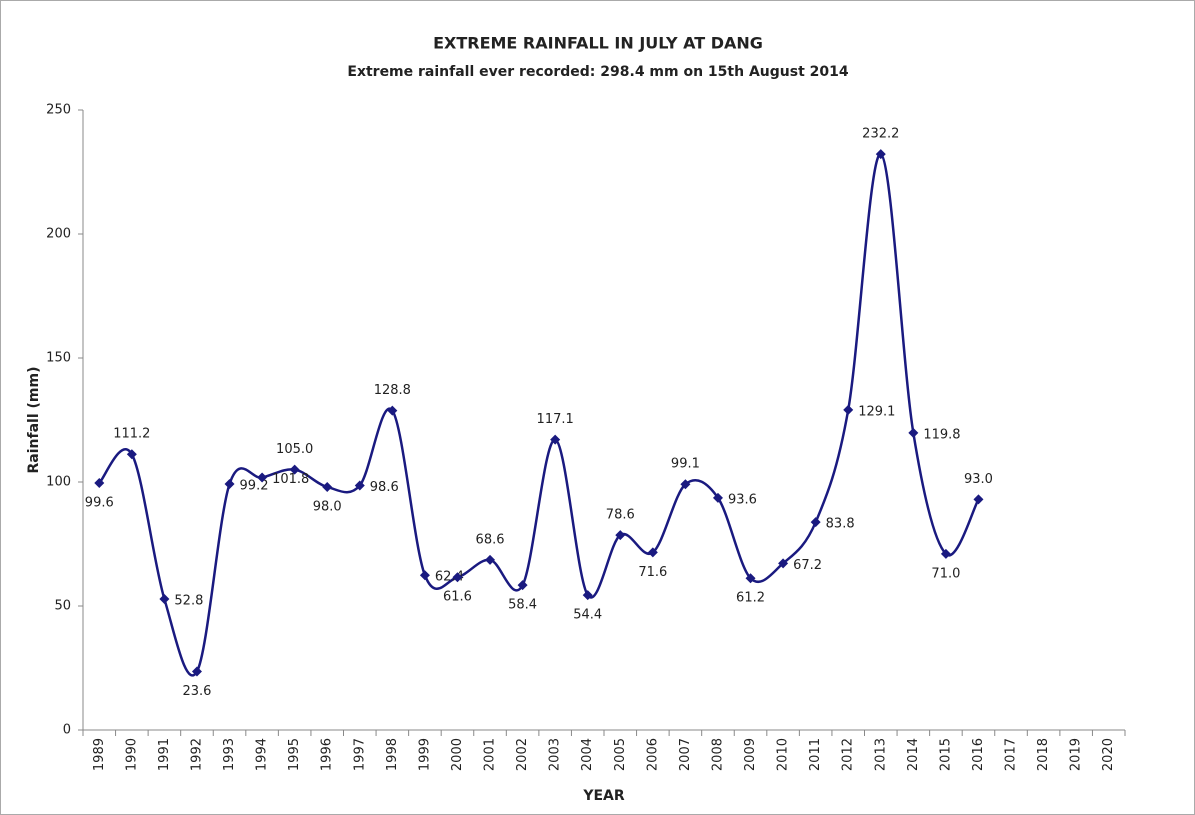  Describe the element at coordinates (620, 515) in the screenshot. I see `data-label: 78.6` at that location.